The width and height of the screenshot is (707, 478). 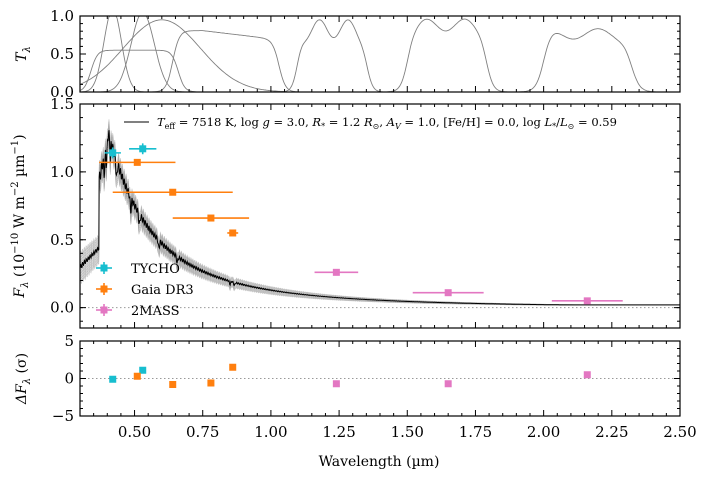 What do you see at coordinates (291, 122) in the screenshot?
I see `legend-g-val: = 3.0,` at bounding box center [291, 122].